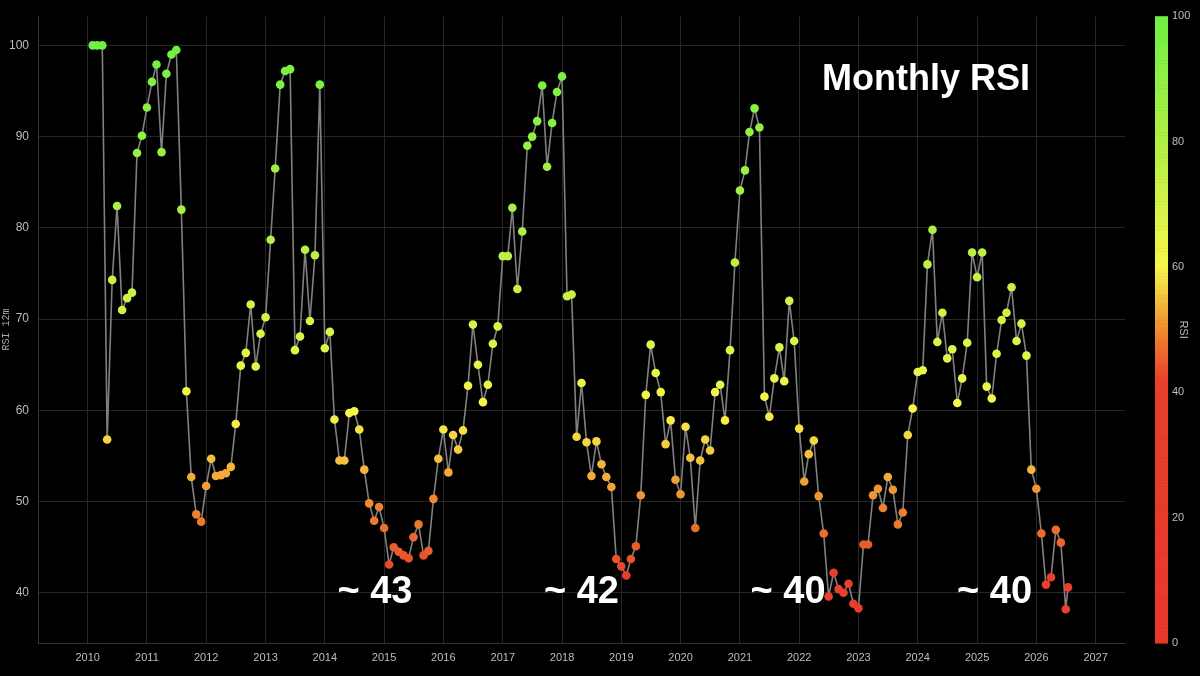  Describe the element at coordinates (1095, 656) in the screenshot. I see `x-tick-label: 2027` at that location.